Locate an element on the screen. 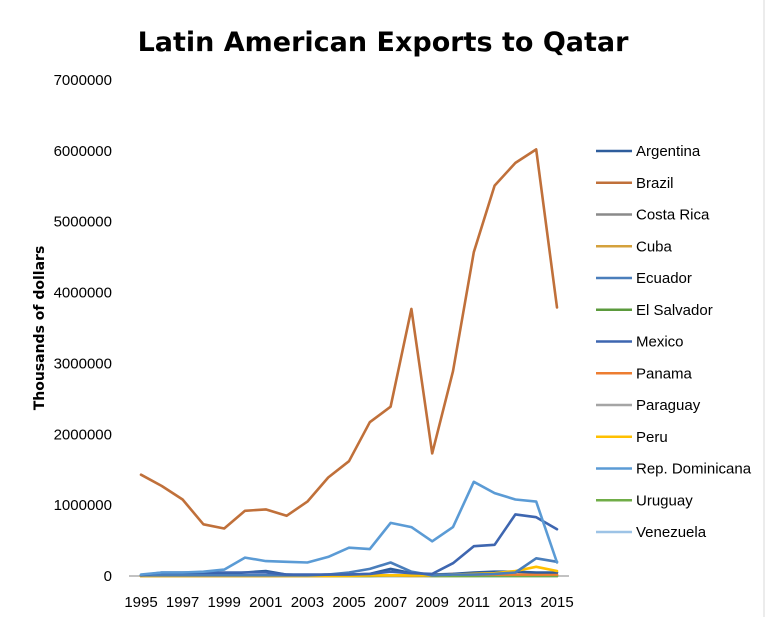 This screenshot has height=617, width=766. legend-label: Brazil is located at coordinates (655, 183).